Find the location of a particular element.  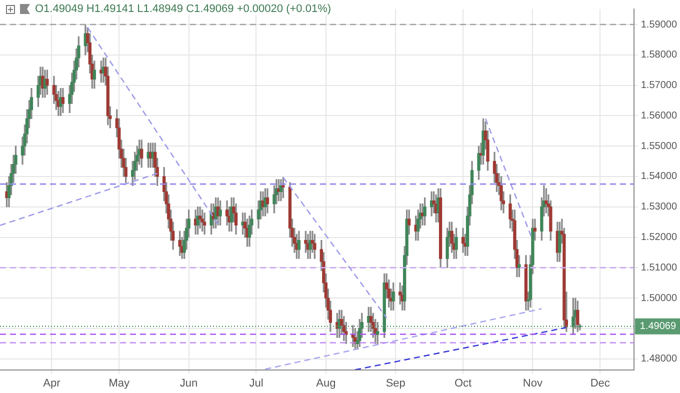

annotation: O1.49049 H1.49141 L1.48949 C1.49069 +0.00020 (+0.01%) is located at coordinates (183, 9).